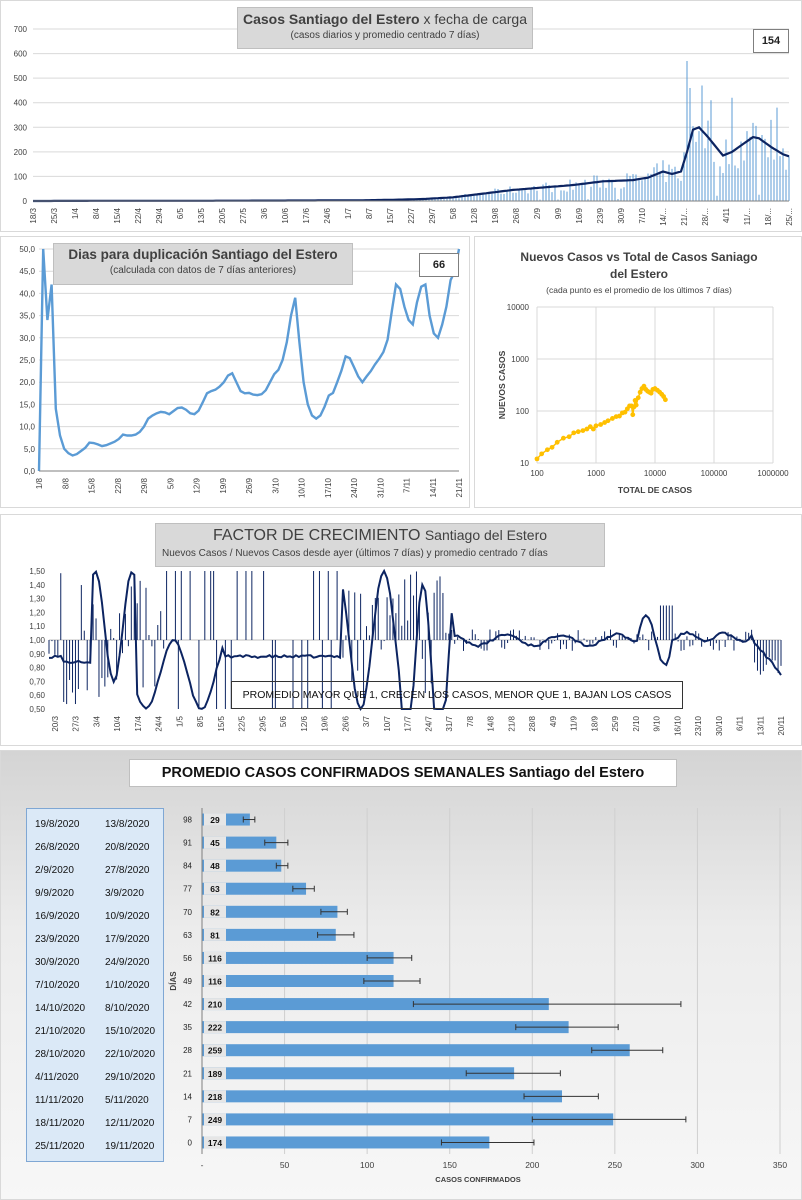 The width and height of the screenshot is (802, 1200). Describe the element at coordinates (302, 487) in the screenshot. I see `x-tick-label: 10/10` at that location.